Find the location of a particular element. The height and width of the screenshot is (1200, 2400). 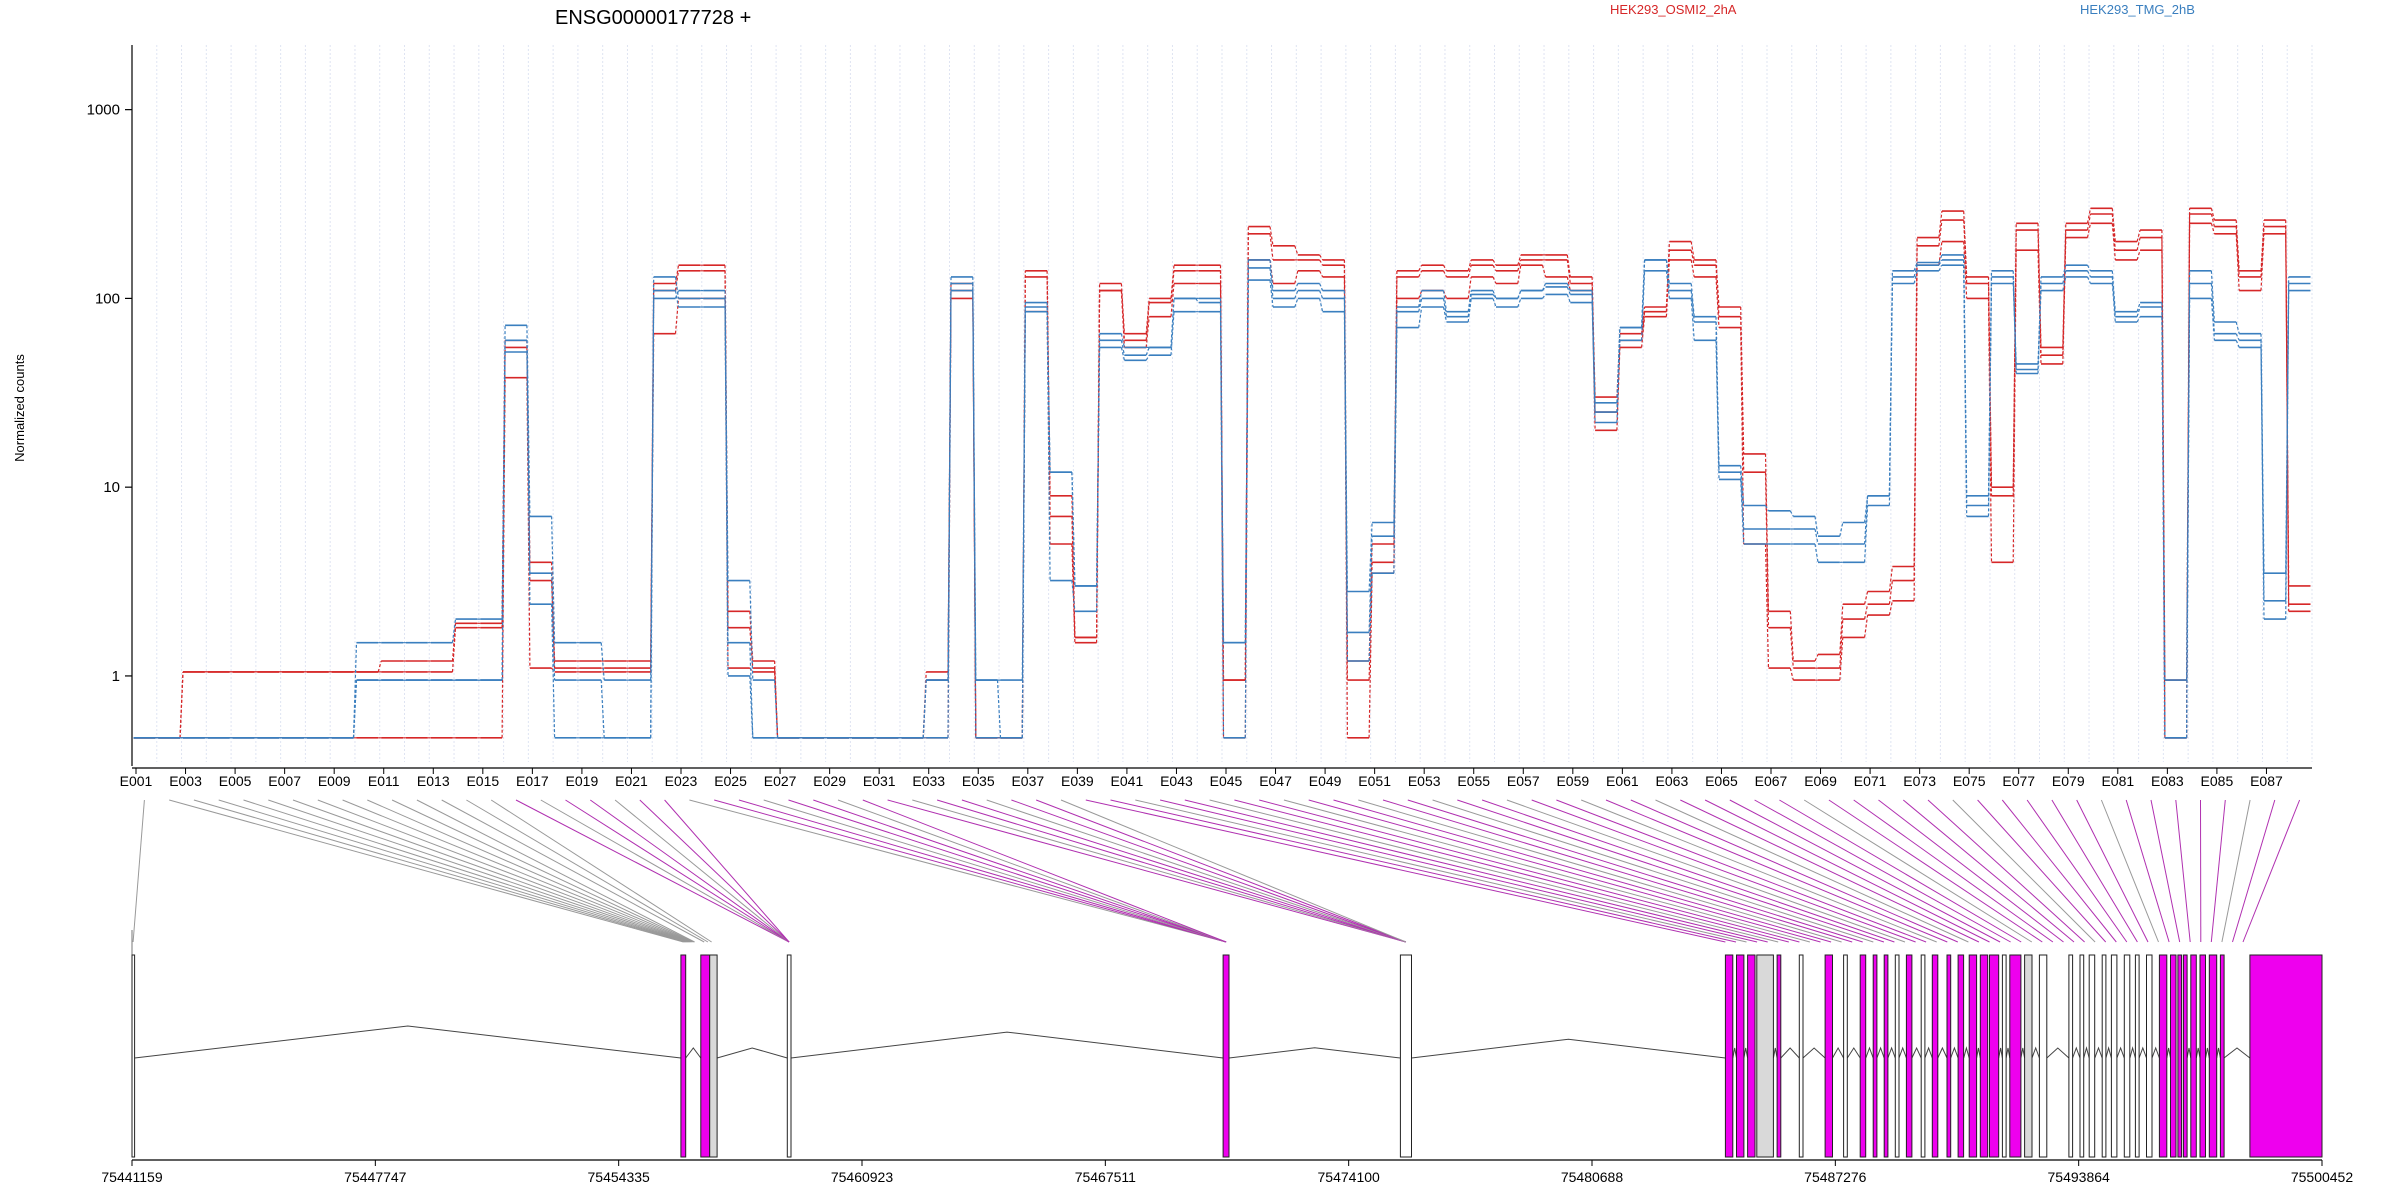

x-tick-label: E035 is located at coordinates (978, 781).